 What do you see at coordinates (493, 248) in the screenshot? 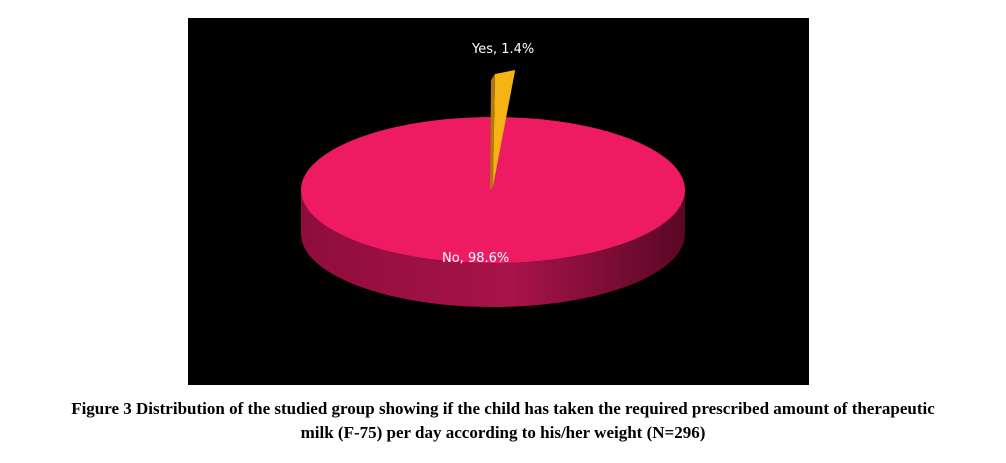
I see `pie-side-wall-no` at bounding box center [493, 248].